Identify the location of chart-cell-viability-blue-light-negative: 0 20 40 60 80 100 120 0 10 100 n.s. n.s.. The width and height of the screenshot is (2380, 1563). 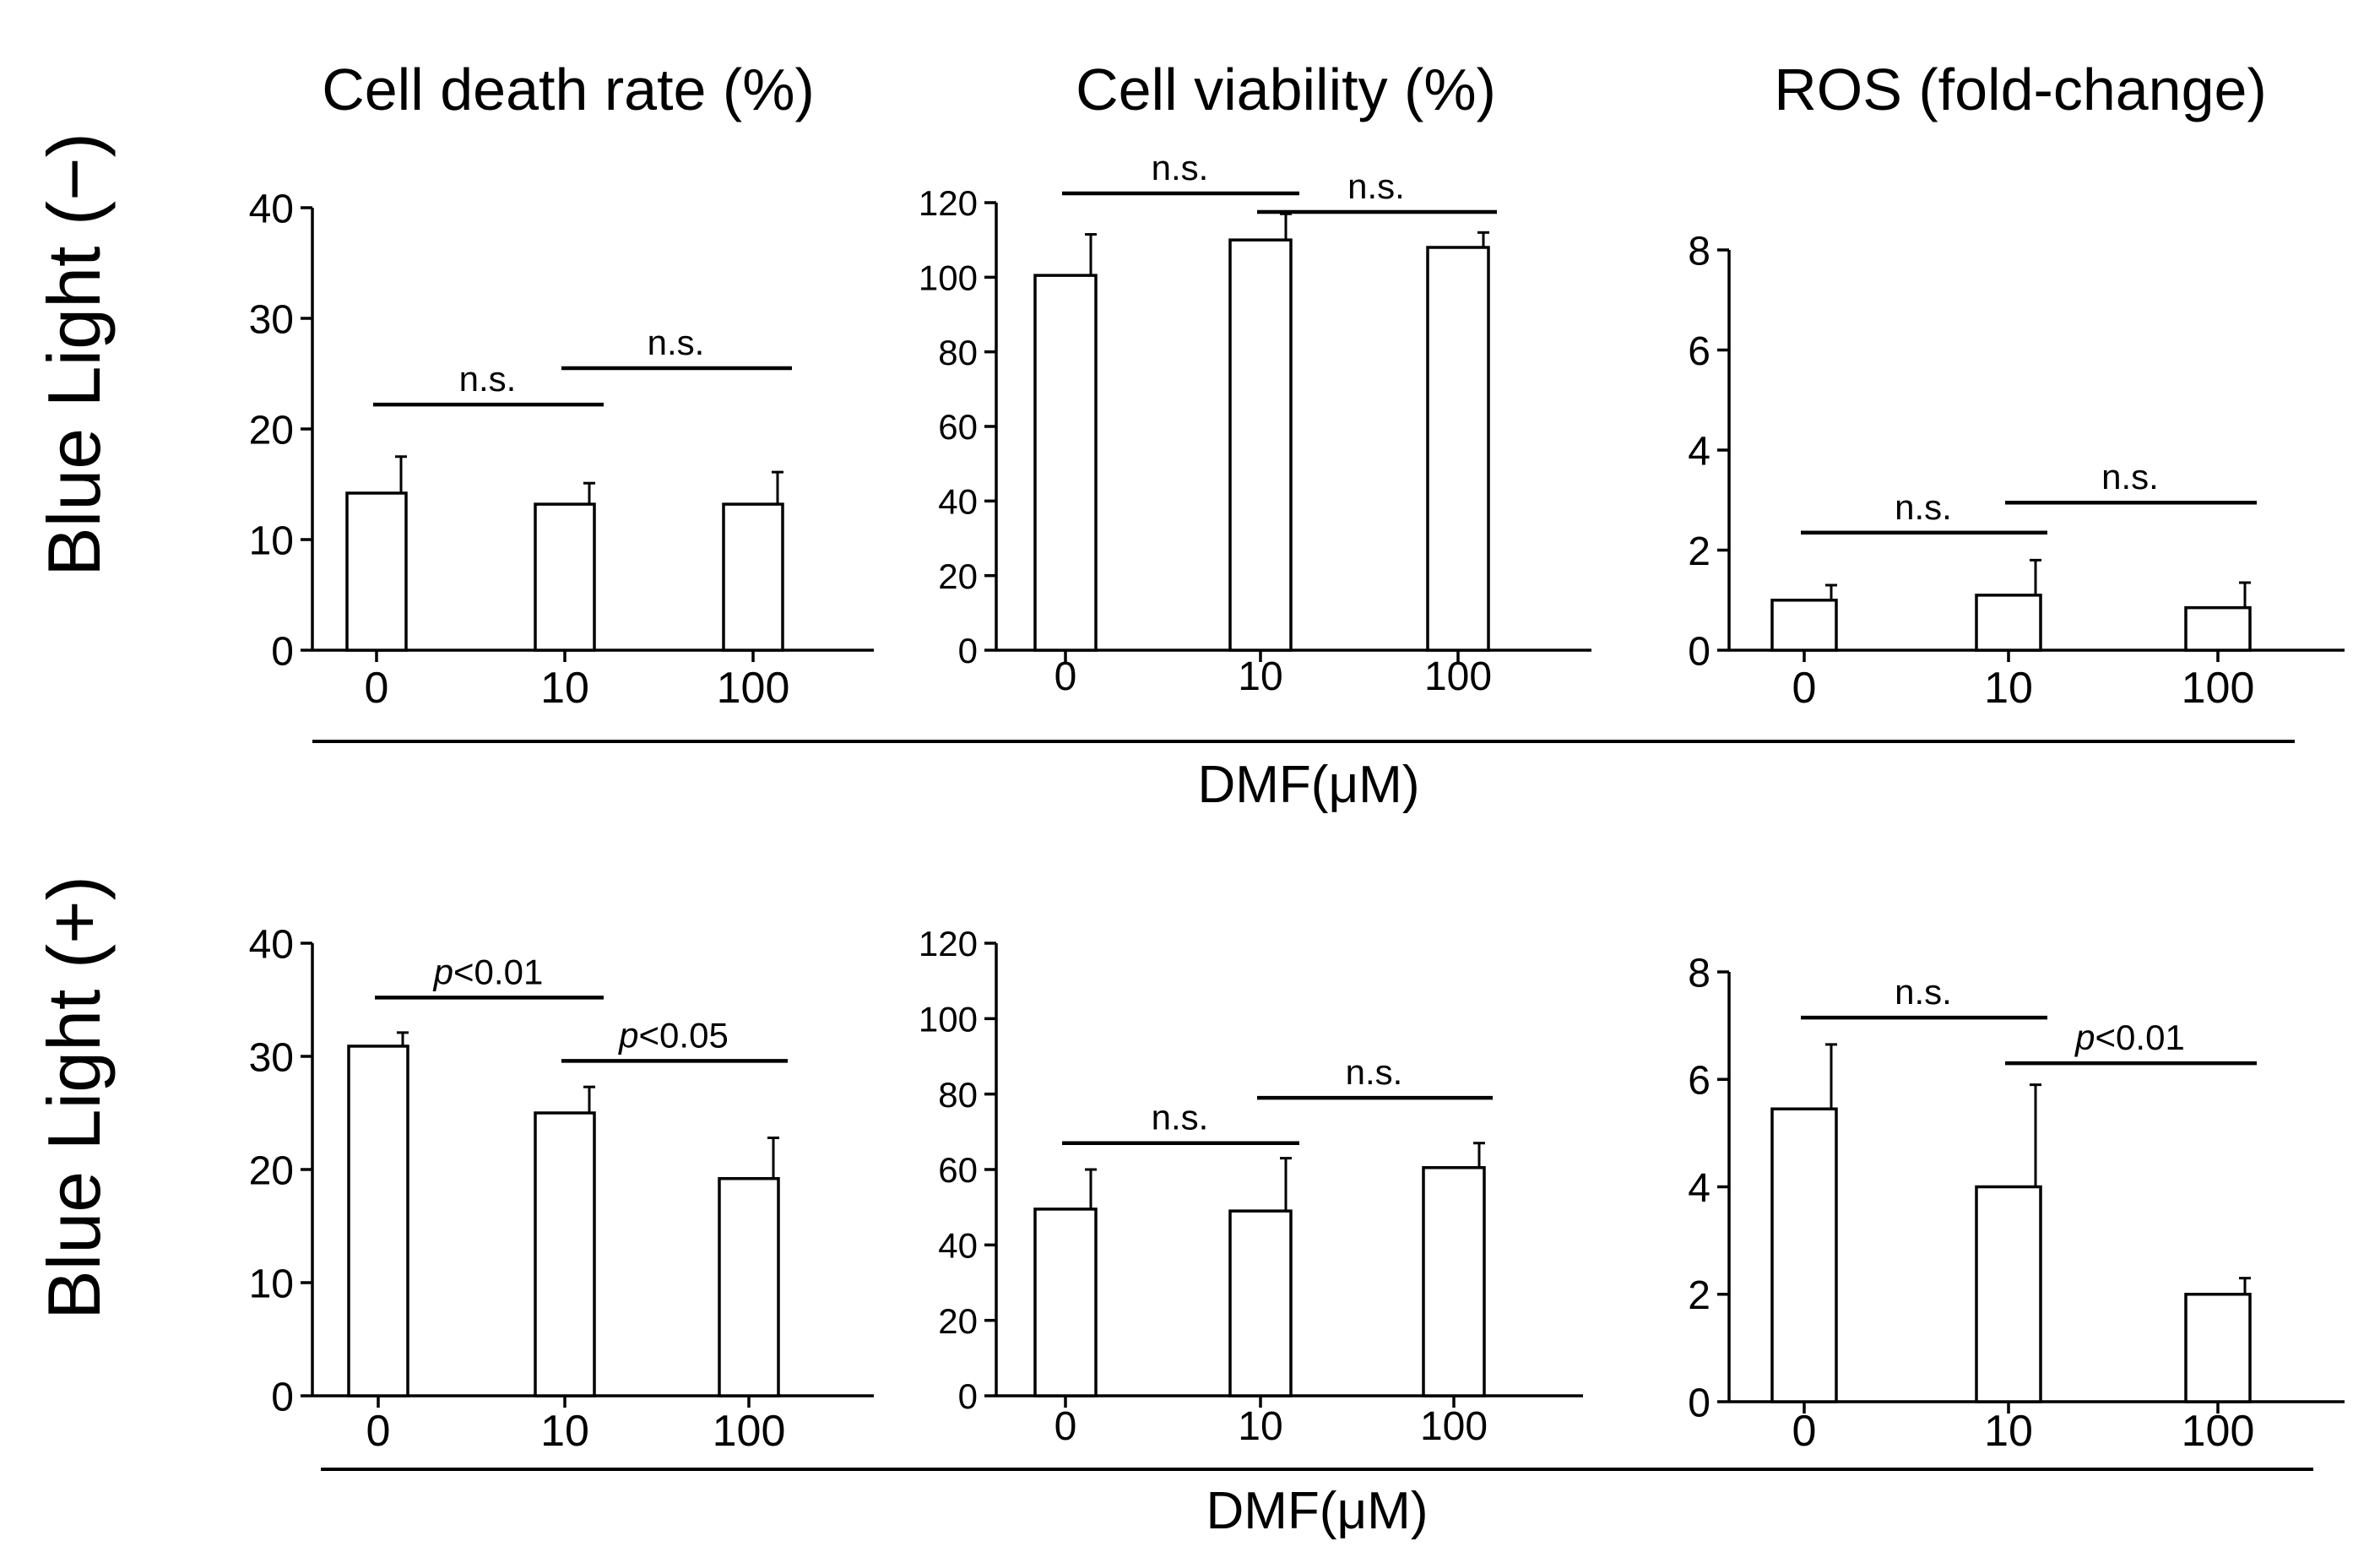
(1255, 423).